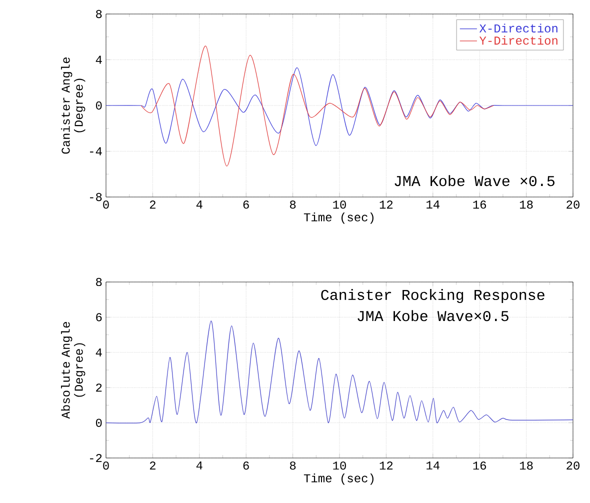  Describe the element at coordinates (474, 180) in the screenshot. I see `annotation: JMA Kobe Wave ×0.5` at that location.